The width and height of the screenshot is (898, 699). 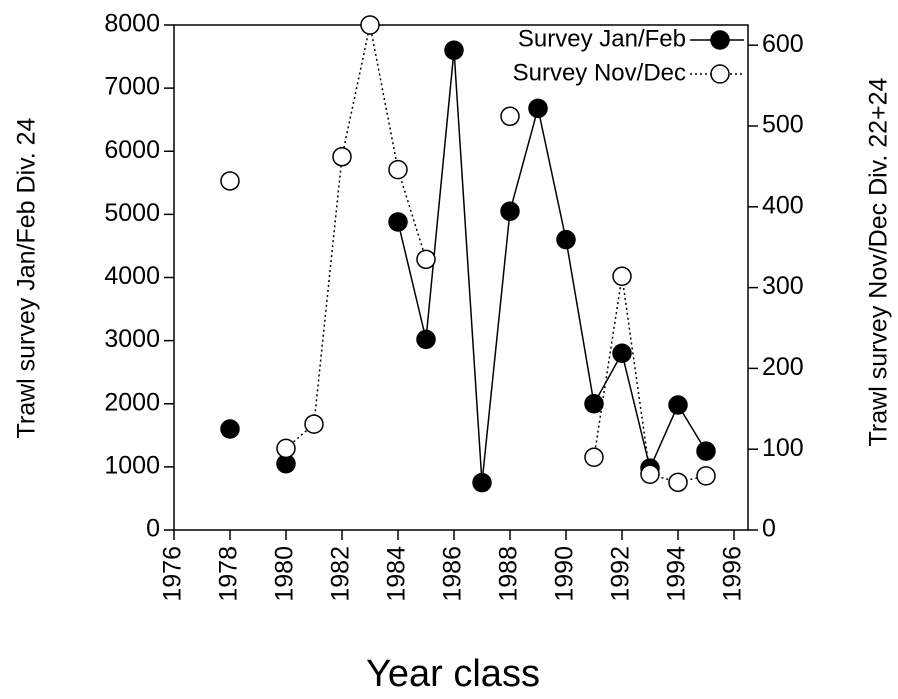 I want to click on x-tick-label: 1992, so click(x=621, y=574).